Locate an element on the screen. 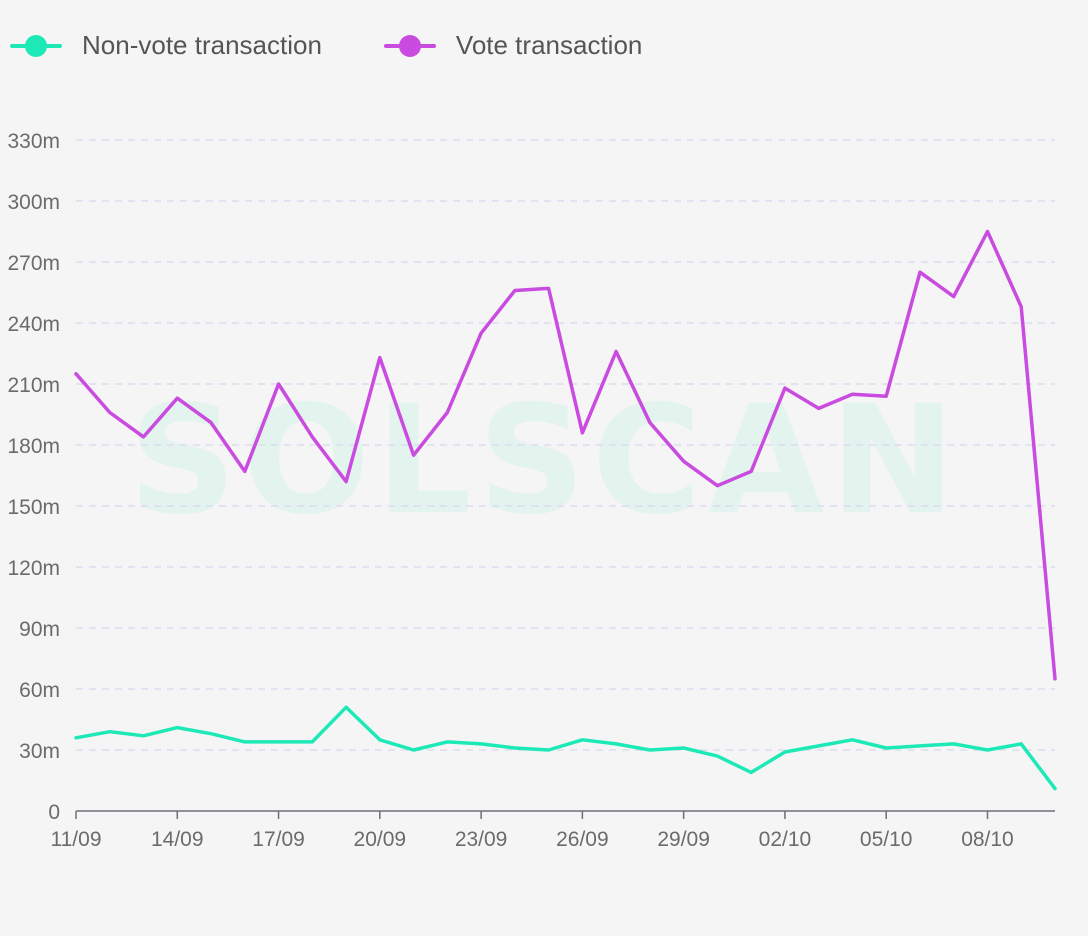  y-tick-label: 270m is located at coordinates (33, 263).